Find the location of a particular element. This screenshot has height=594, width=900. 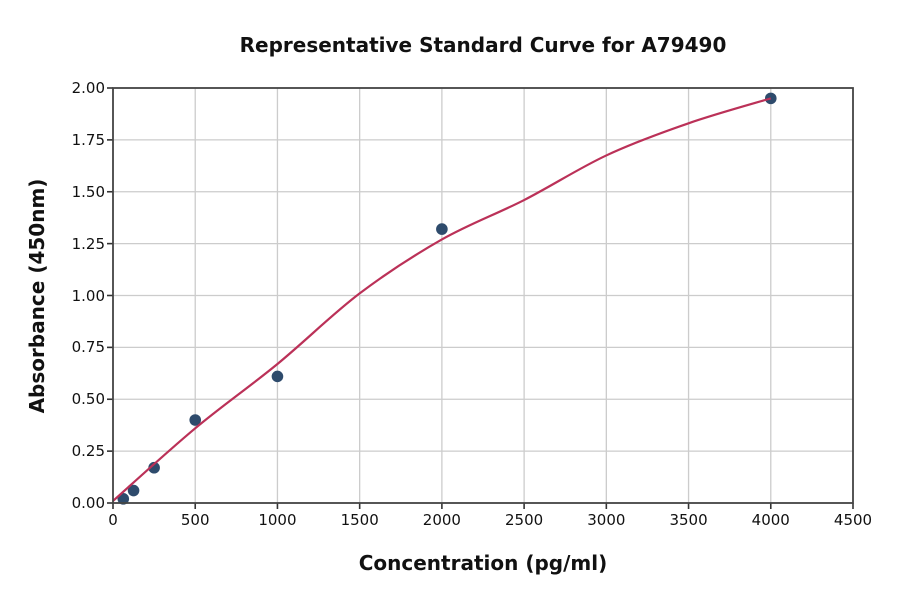

chart-title: Representative Standard Curve for A79490 is located at coordinates (483, 45).